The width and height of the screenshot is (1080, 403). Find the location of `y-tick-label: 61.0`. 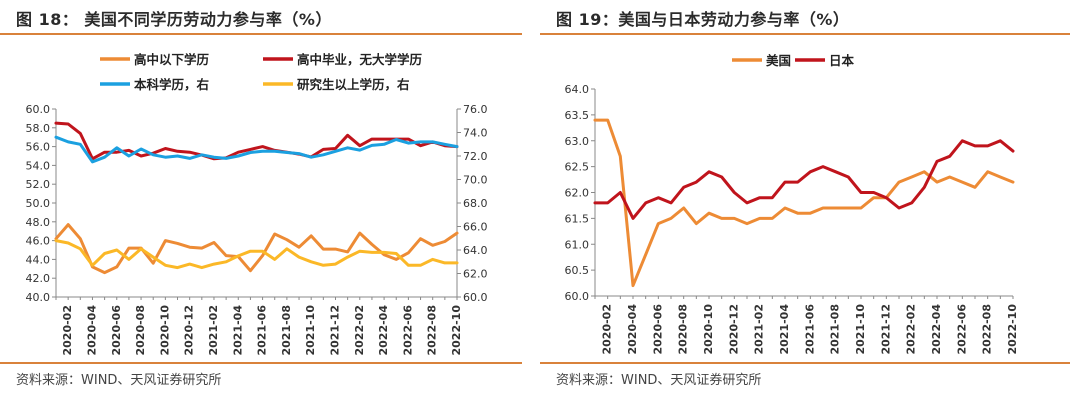

y-tick-label: 61.0 is located at coordinates (577, 244).